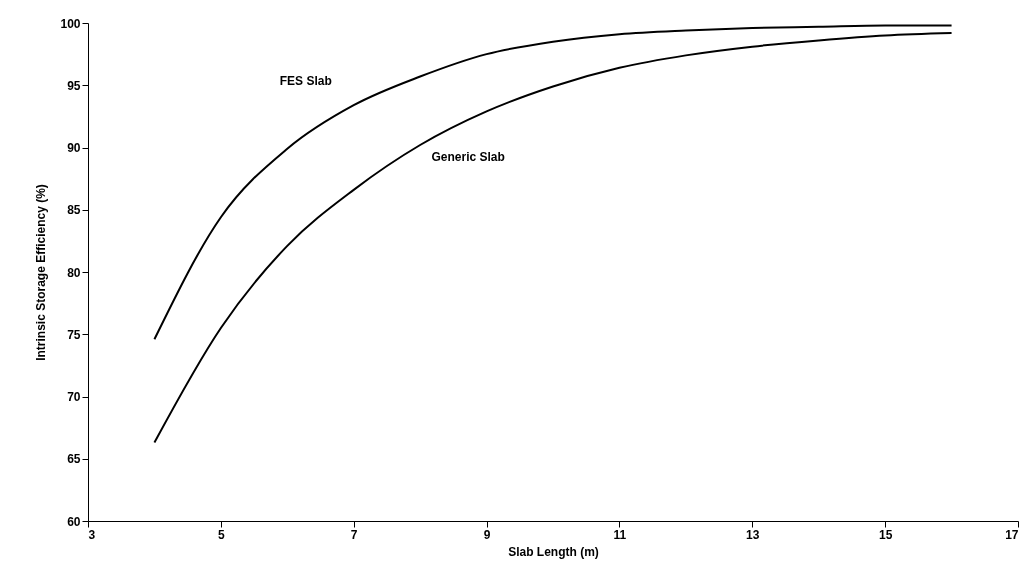 Image resolution: width=1026 pixels, height=564 pixels. Describe the element at coordinates (74, 397) in the screenshot. I see `y-tick-label: 70` at that location.